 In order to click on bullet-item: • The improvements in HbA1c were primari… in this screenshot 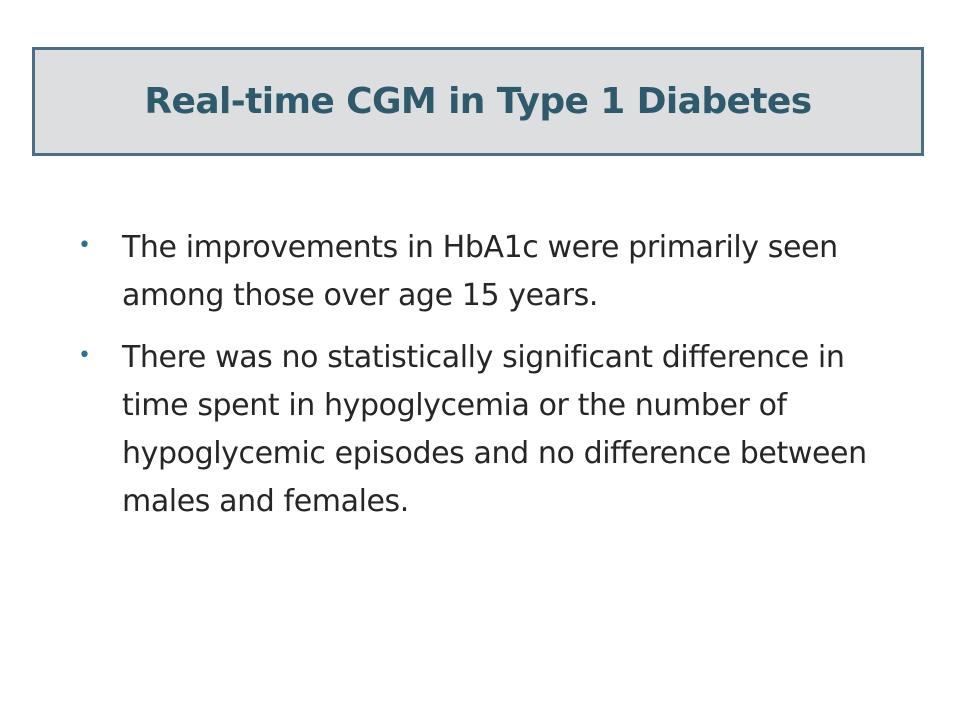, I will do `click(482, 272)`.